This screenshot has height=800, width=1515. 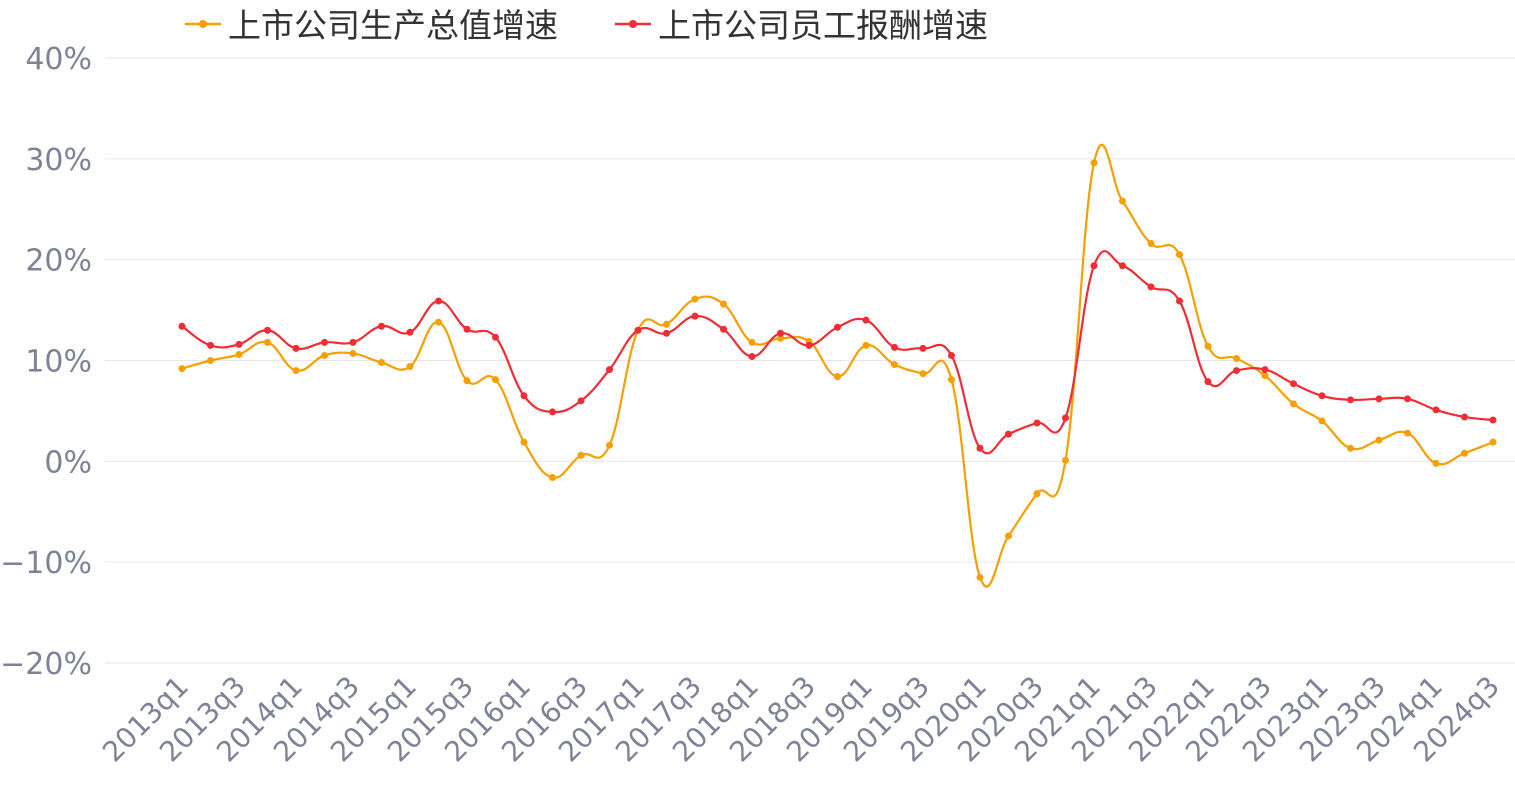 What do you see at coordinates (46, 664) in the screenshot?
I see `y-tick-label: −20%` at bounding box center [46, 664].